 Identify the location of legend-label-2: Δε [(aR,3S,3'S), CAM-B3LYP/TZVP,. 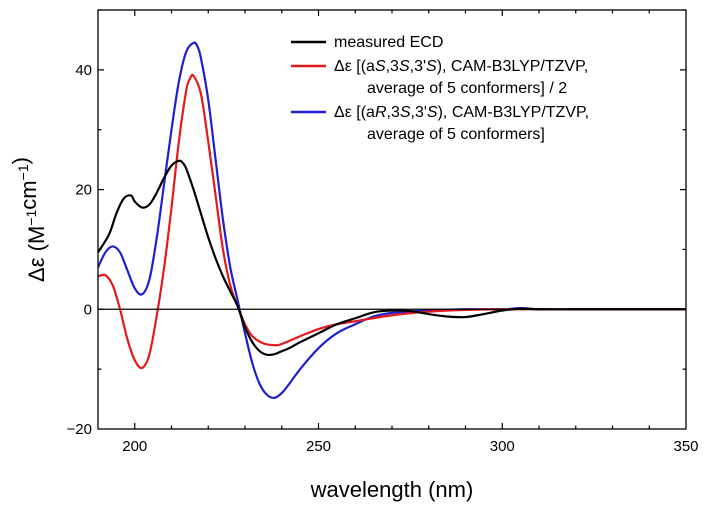
(461, 112).